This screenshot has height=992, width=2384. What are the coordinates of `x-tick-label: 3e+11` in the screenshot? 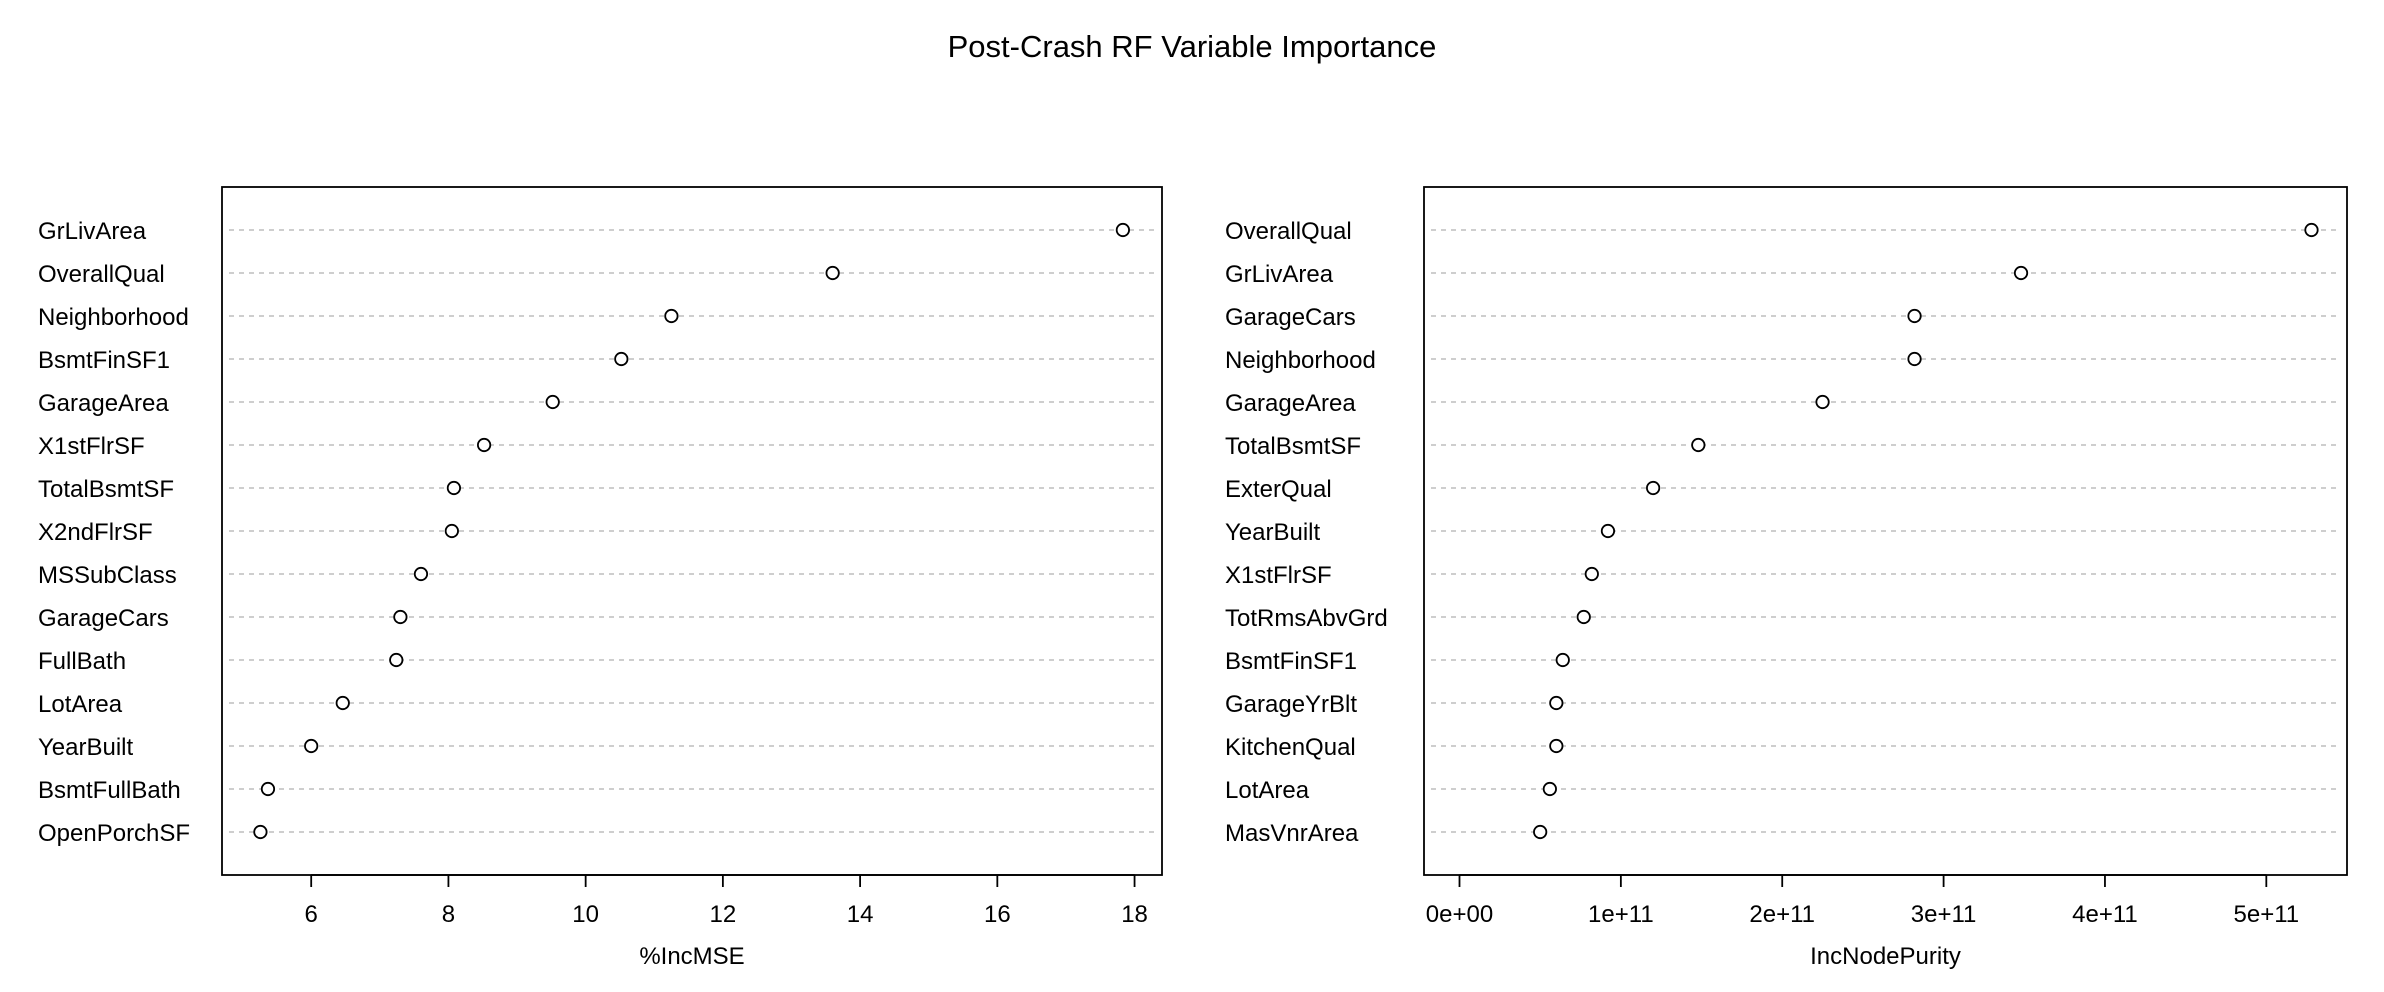 It's located at (1944, 914).